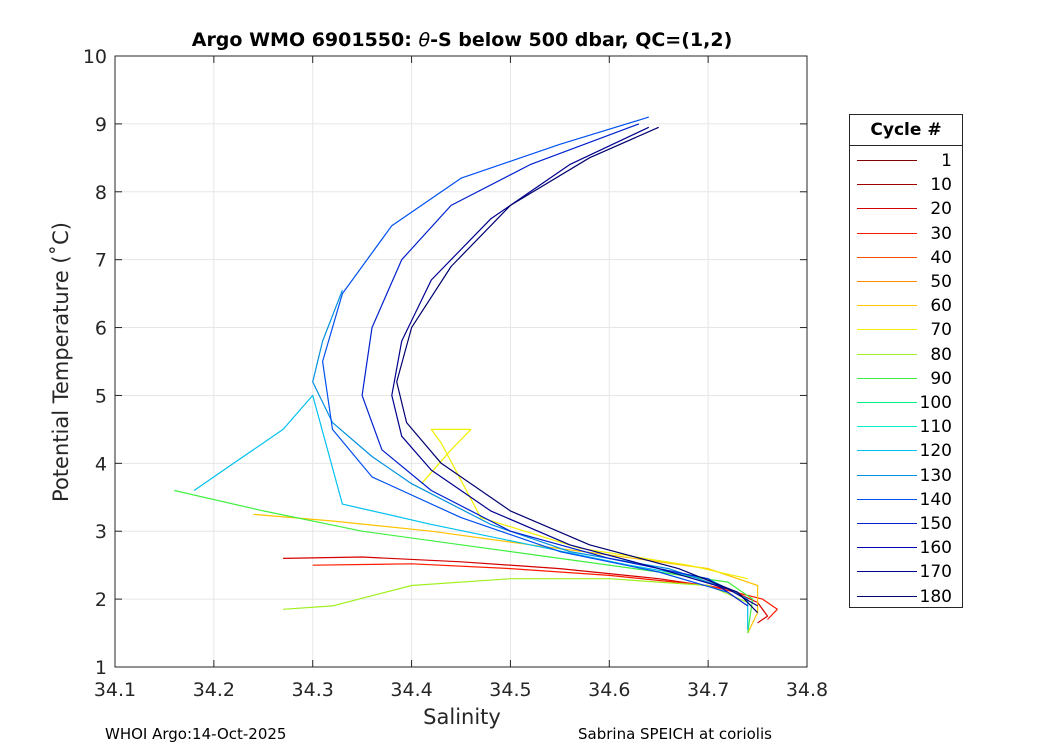 The image size is (1050, 750). Describe the element at coordinates (941, 282) in the screenshot. I see `legend-label: 50` at that location.